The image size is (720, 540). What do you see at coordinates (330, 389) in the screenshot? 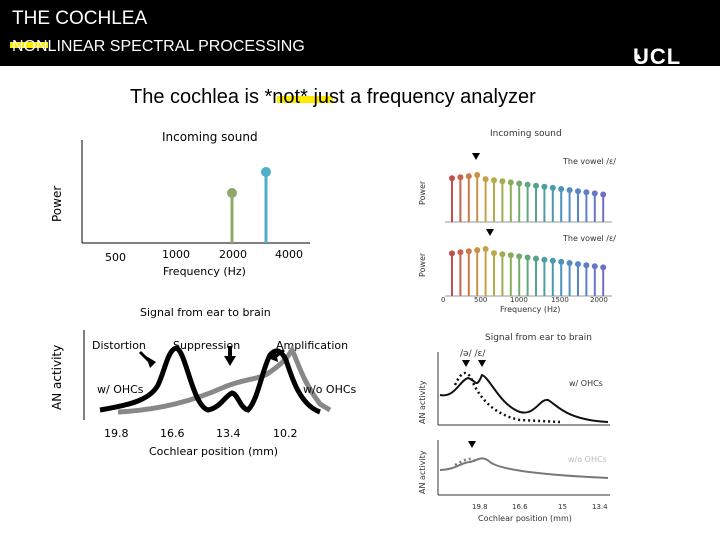
I see `without-ohcs-label: w/o OHCs` at bounding box center [330, 389].